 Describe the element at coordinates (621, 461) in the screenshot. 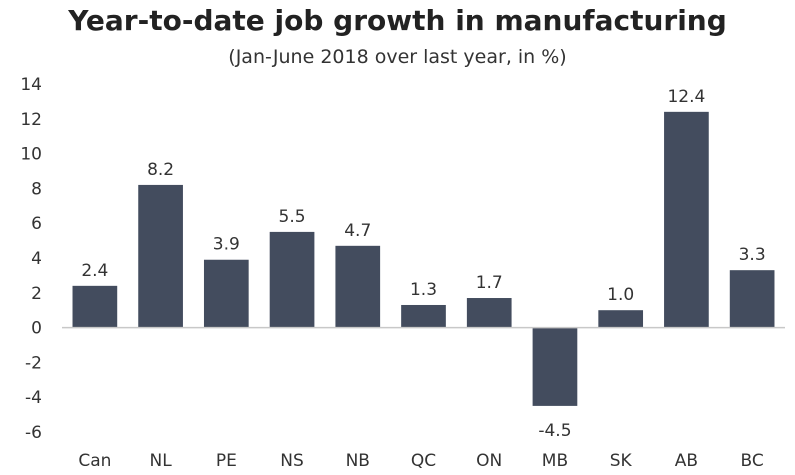

I see `category-label: SK` at that location.